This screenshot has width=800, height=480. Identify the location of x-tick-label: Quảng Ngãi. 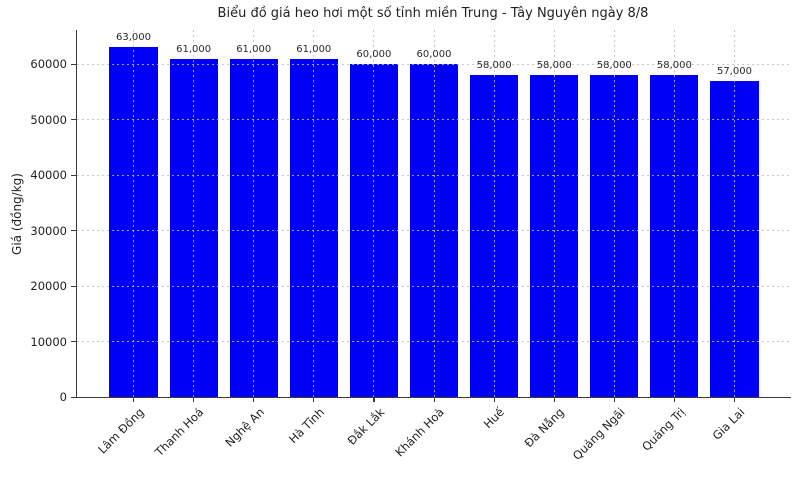
(598, 434).